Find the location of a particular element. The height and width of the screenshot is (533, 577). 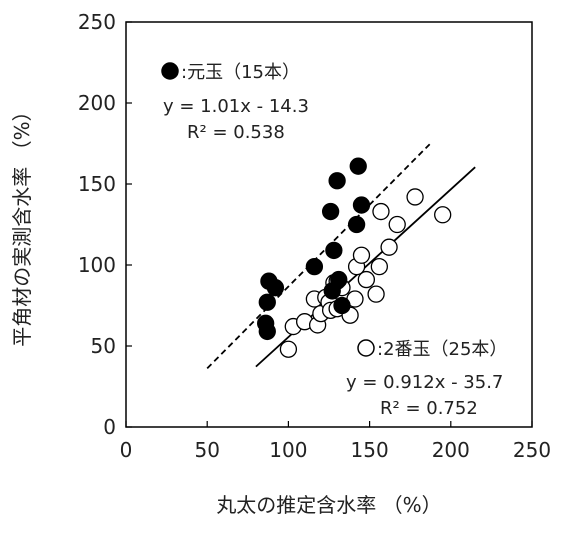

x-tick-label: 200 is located at coordinates (451, 450).